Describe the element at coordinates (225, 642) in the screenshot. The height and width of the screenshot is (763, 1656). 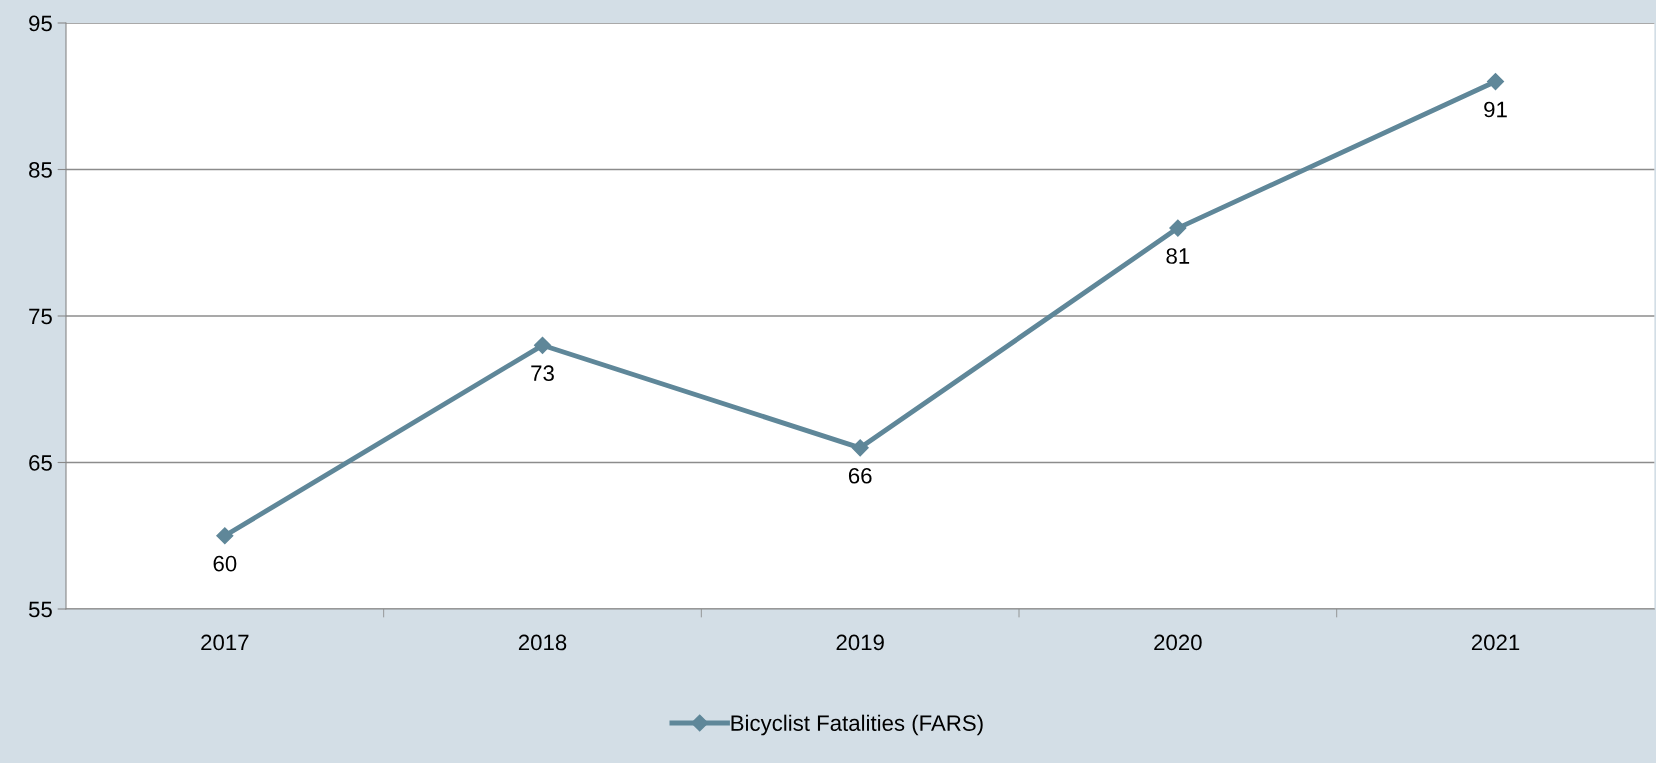
I see `x-tick-label: 2017` at that location.